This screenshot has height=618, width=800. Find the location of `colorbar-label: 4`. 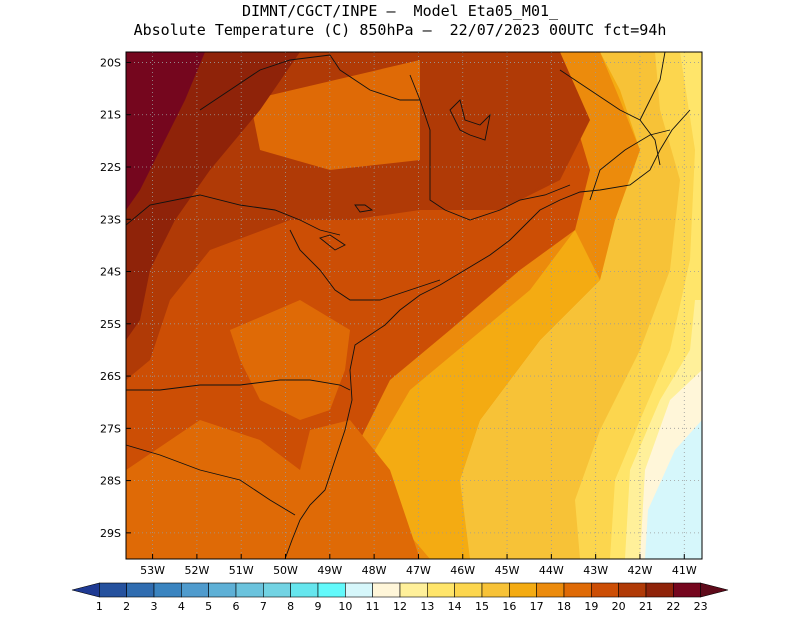

colorbar-label: 4 is located at coordinates (181, 606).